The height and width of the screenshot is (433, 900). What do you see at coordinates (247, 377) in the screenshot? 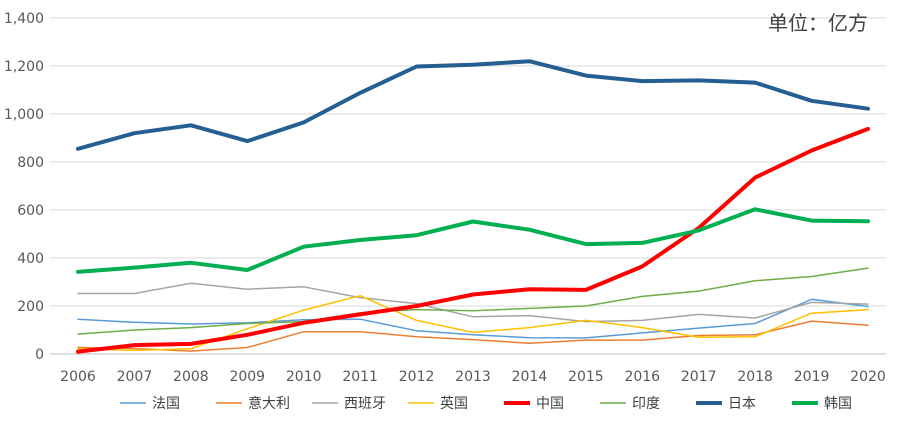
I see `x-tick-label: 2009` at bounding box center [247, 377].